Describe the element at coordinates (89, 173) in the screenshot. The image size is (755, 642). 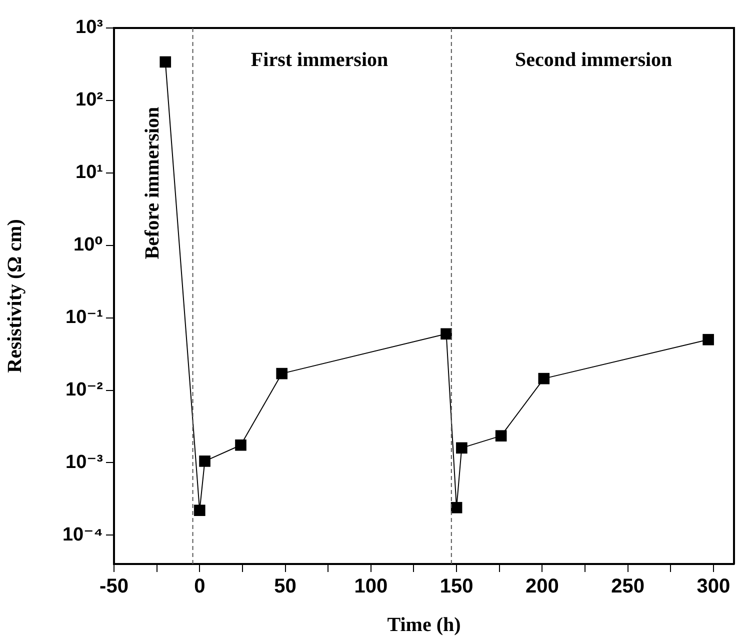
I see `y-tick-label: 10¹` at that location.